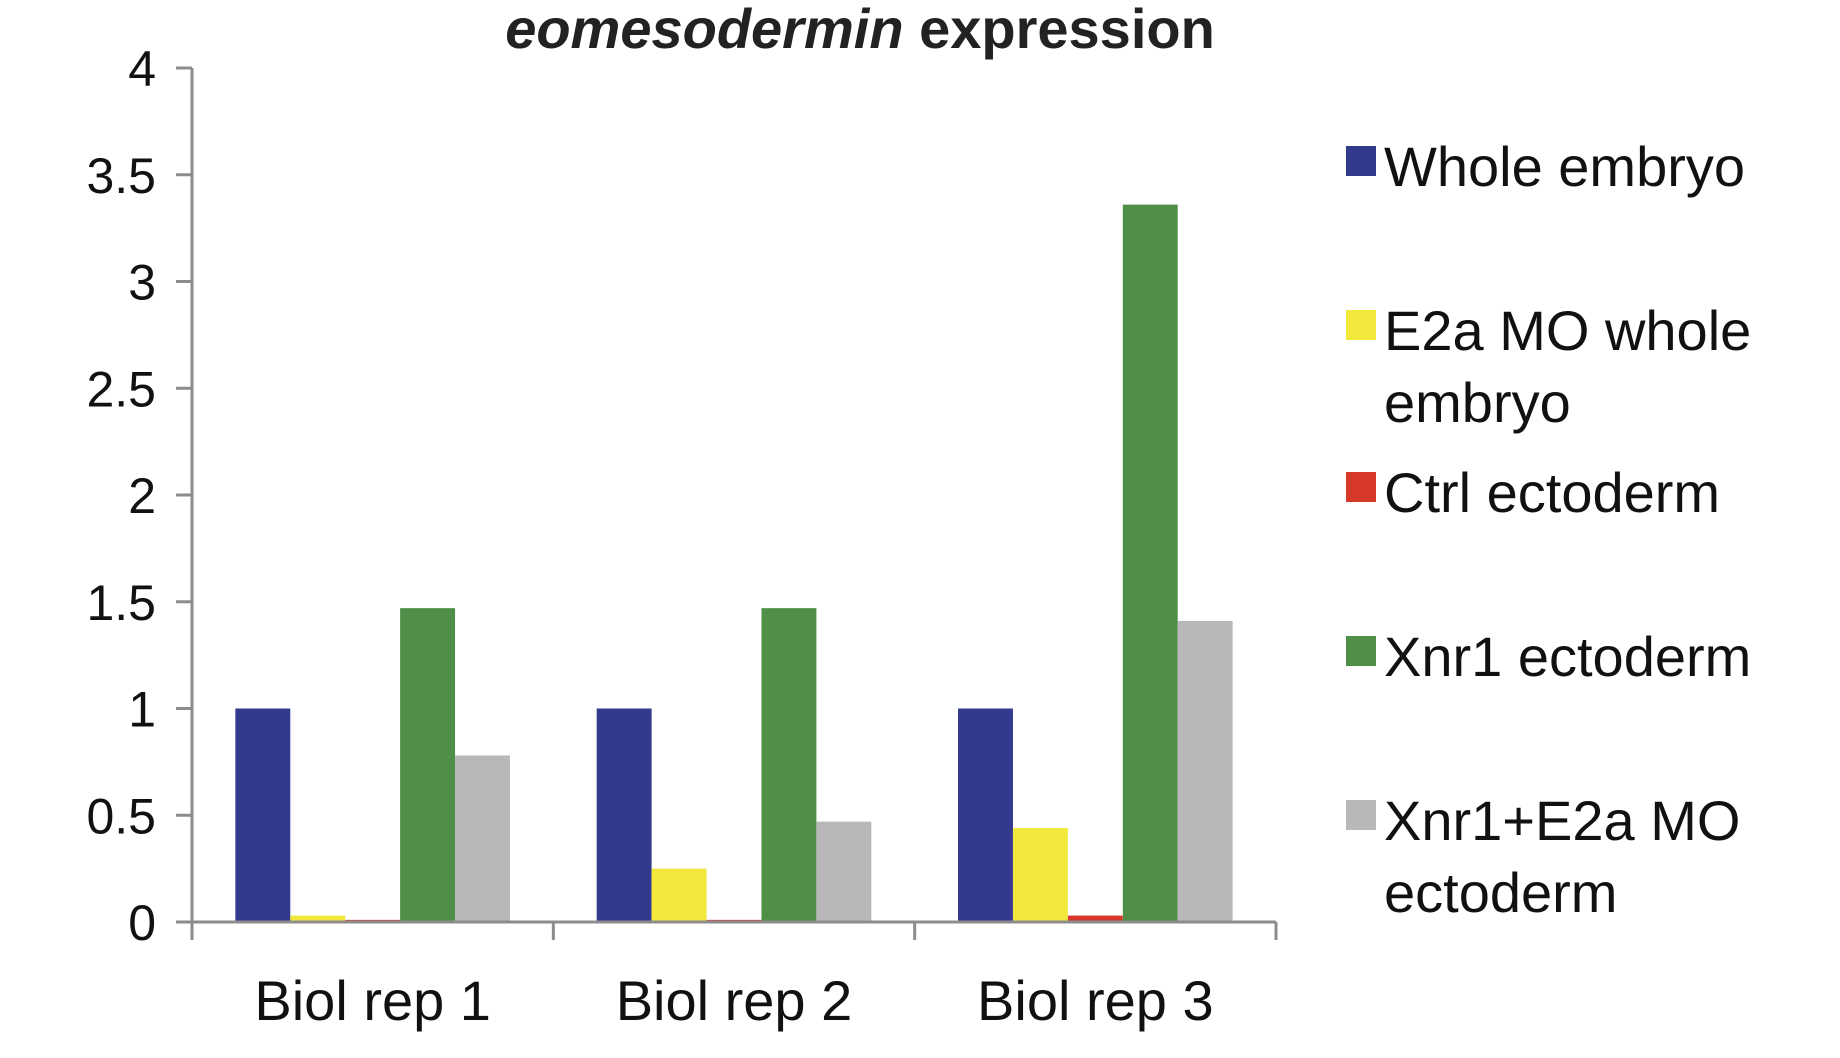 The width and height of the screenshot is (1840, 1058). What do you see at coordinates (121, 603) in the screenshot?
I see `y-tick-label: 1.5` at bounding box center [121, 603].